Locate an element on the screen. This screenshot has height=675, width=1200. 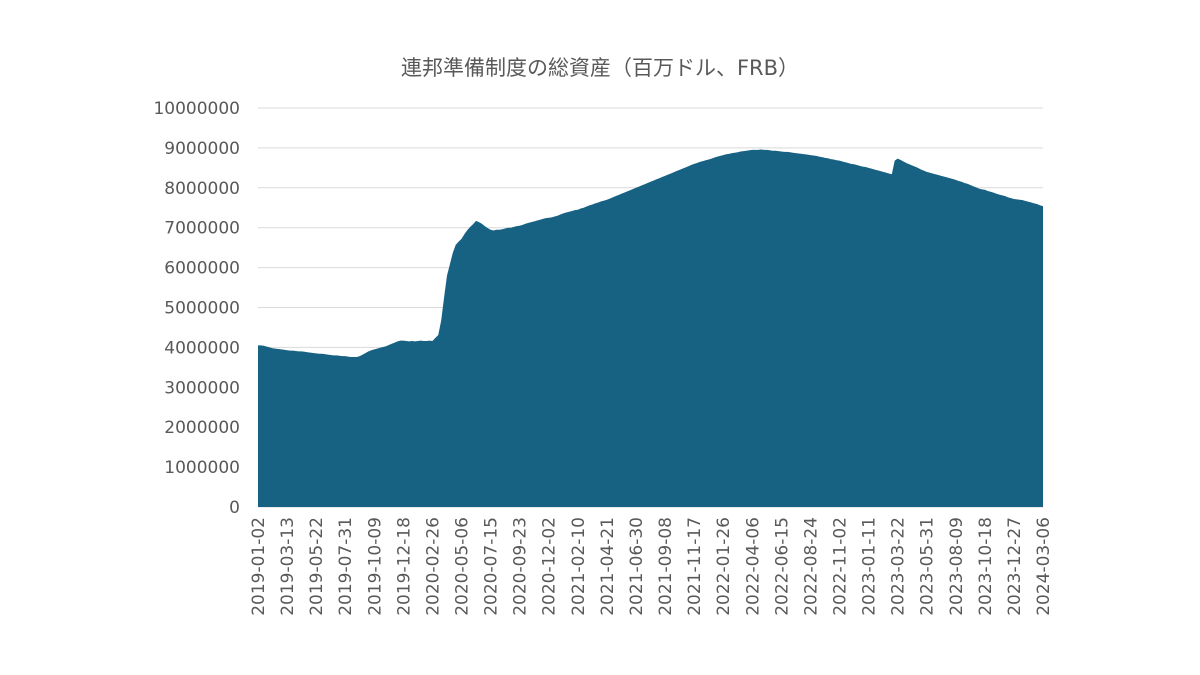
x-tick-label: 2019-07-31 is located at coordinates (346, 566).